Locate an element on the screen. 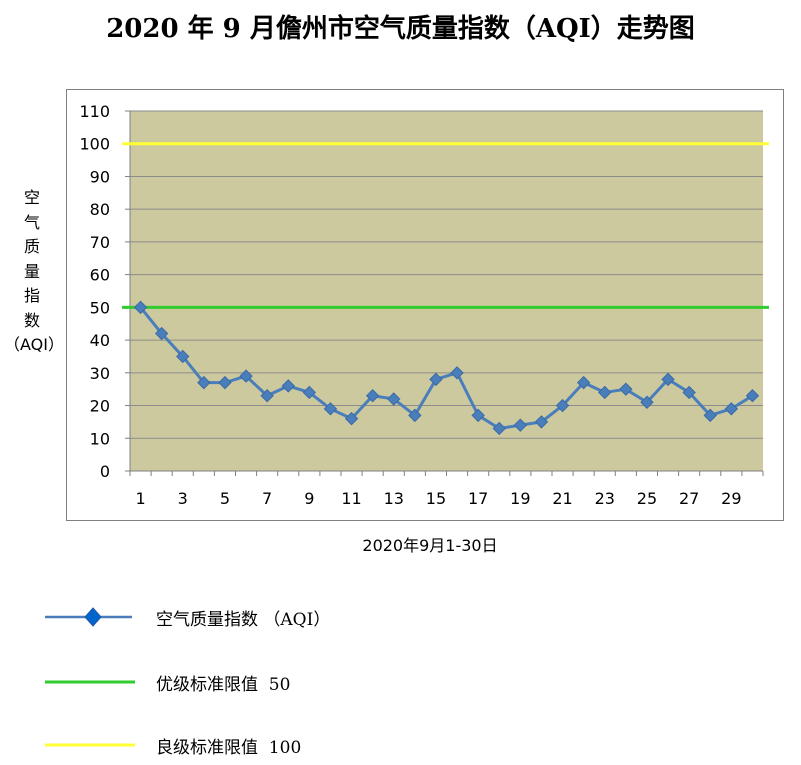  aqi-series is located at coordinates (446, 368).